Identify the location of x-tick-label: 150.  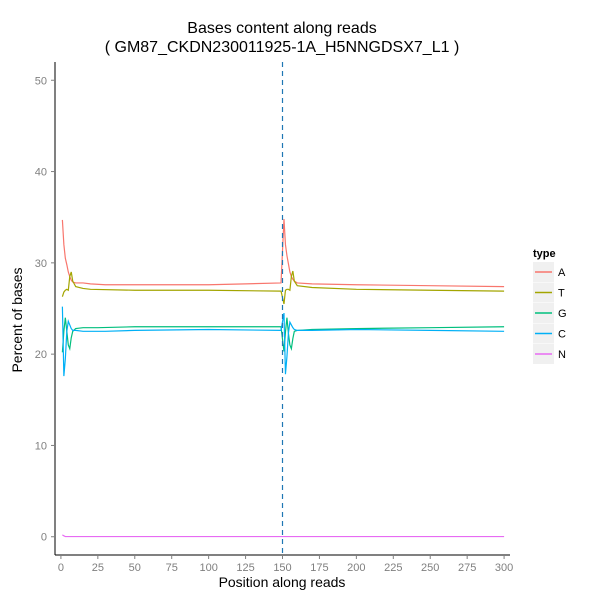
(282, 568).